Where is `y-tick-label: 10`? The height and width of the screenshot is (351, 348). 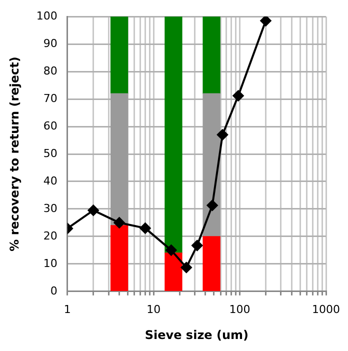 y-tick-label: 10 is located at coordinates (50, 263).